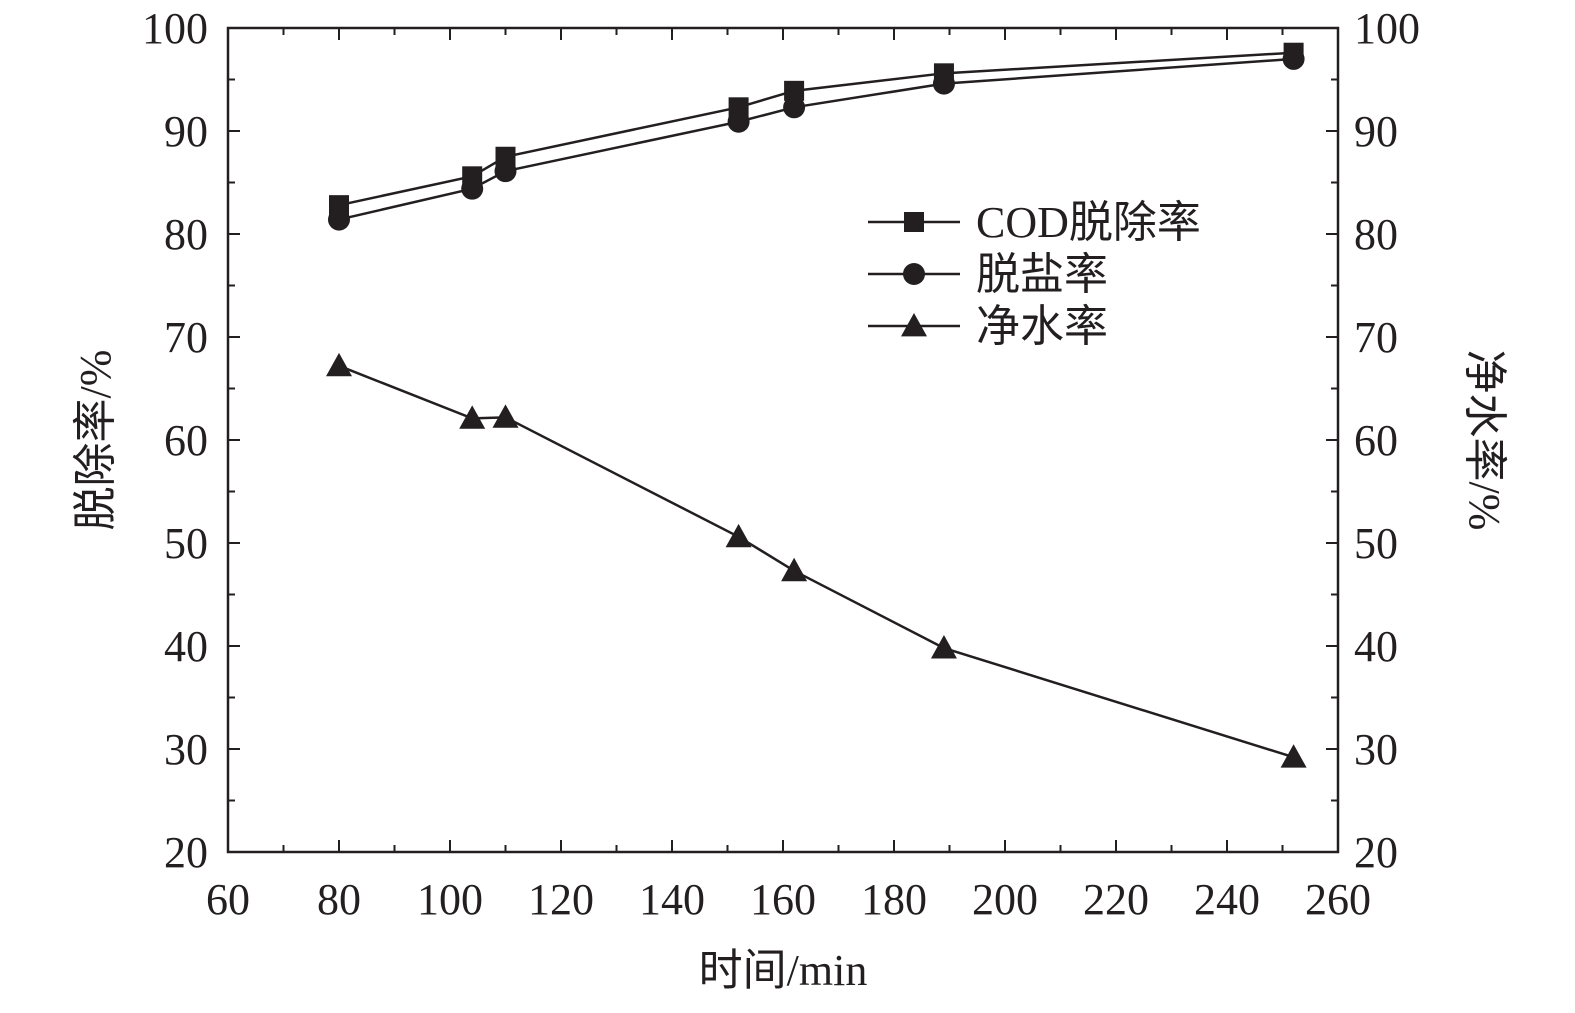  I want to click on y2-tick-label: 20, so click(1376, 852).